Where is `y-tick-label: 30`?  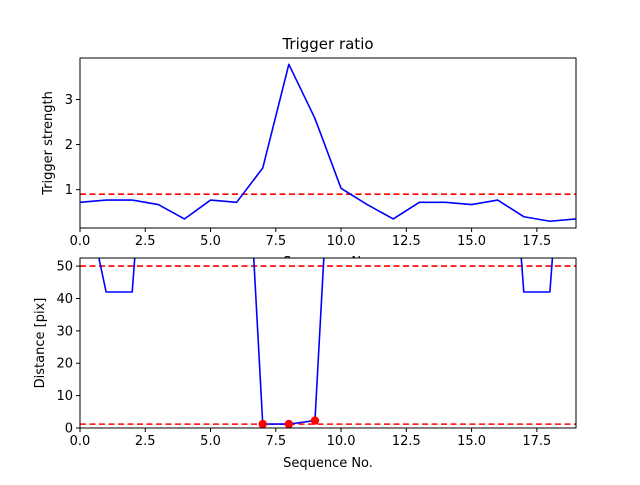 y-tick-label: 30 is located at coordinates (64, 331).